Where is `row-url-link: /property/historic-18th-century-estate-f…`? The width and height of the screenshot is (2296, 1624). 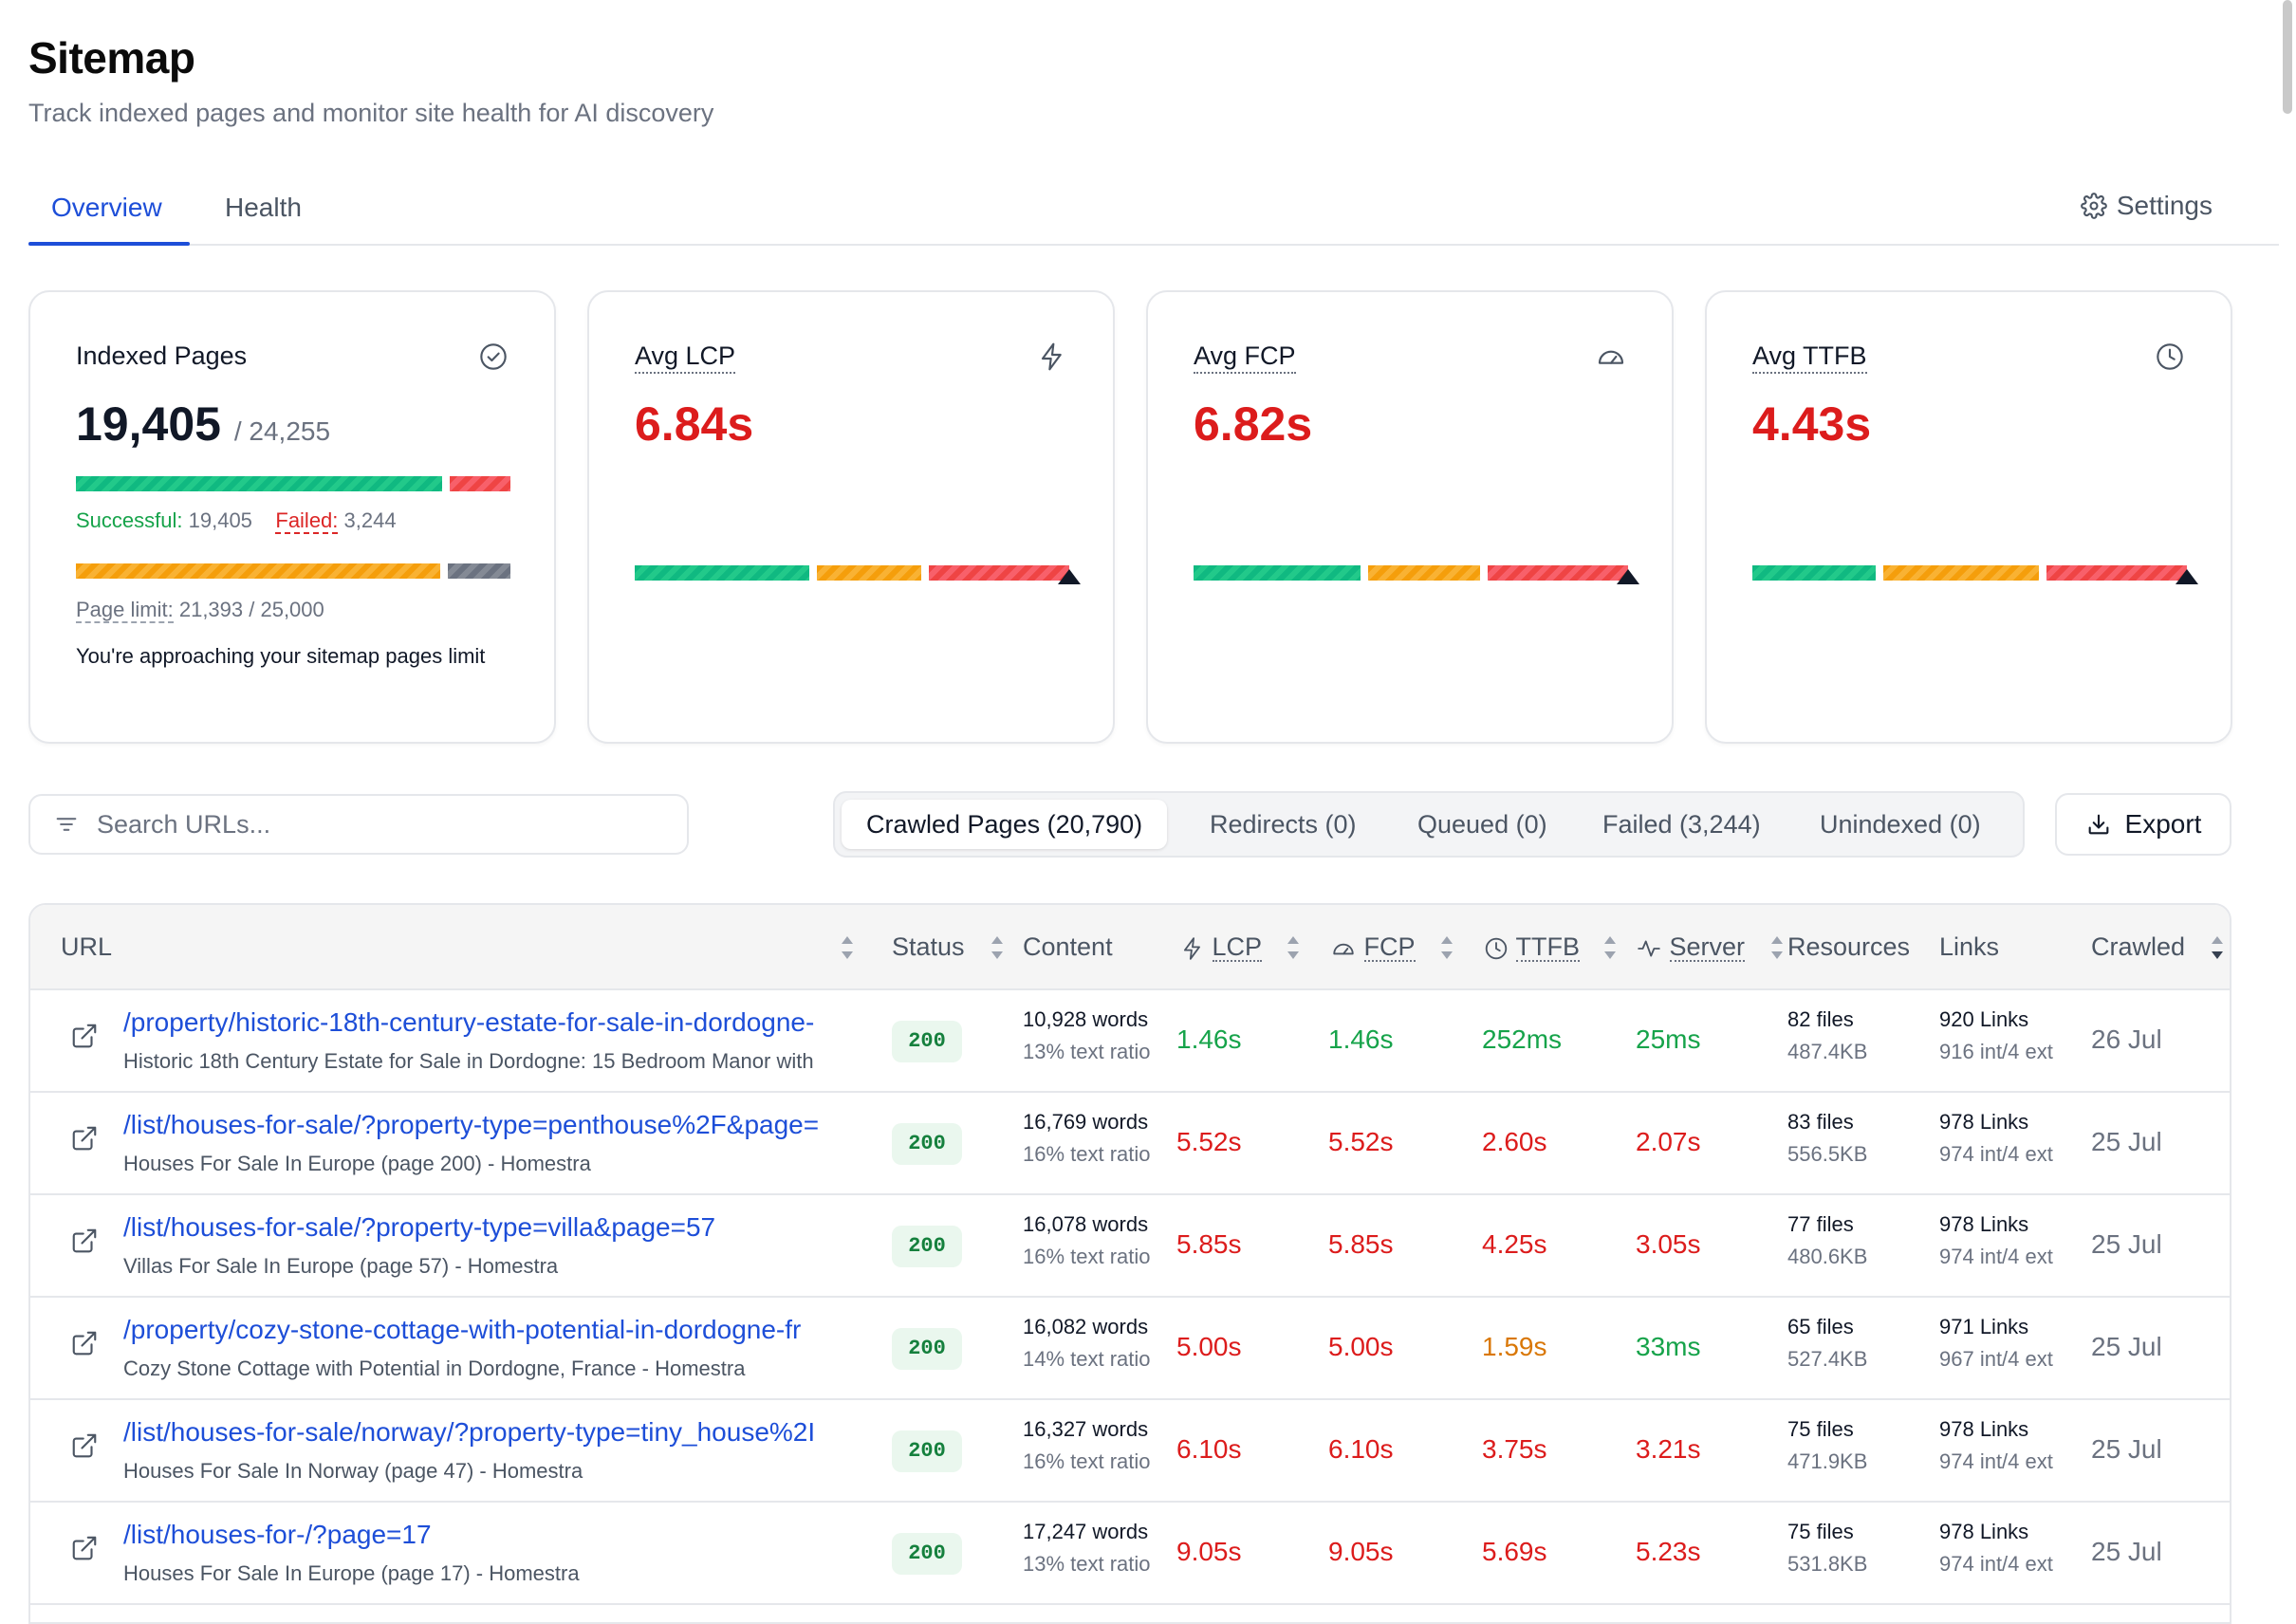 row-url-link: /property/historic-18th-century-estate-f… is located at coordinates (469, 1022).